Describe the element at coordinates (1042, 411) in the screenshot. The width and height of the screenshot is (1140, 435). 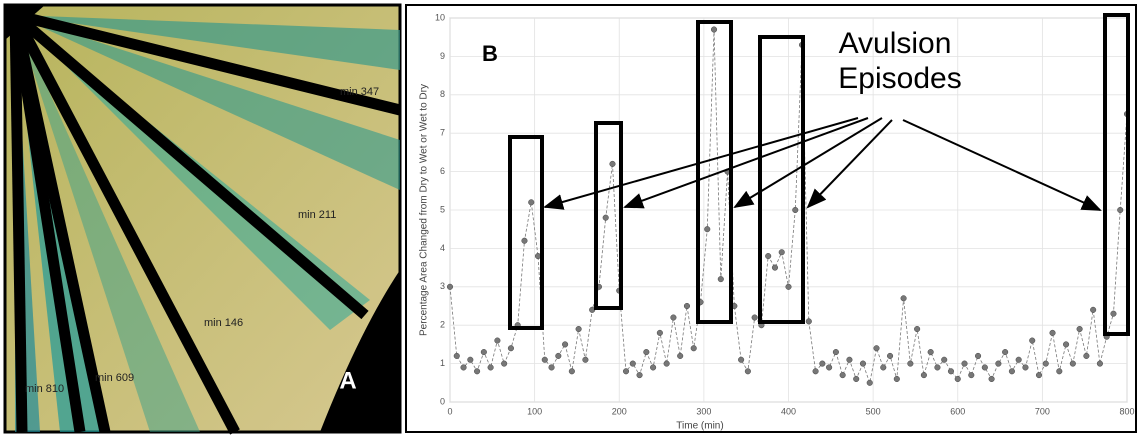
I see `x-tick-label: 700` at that location.